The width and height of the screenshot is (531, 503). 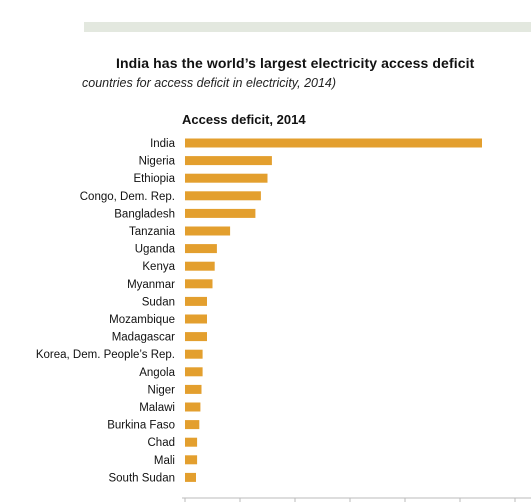 I want to click on category-label: Sudan, so click(x=158, y=302).